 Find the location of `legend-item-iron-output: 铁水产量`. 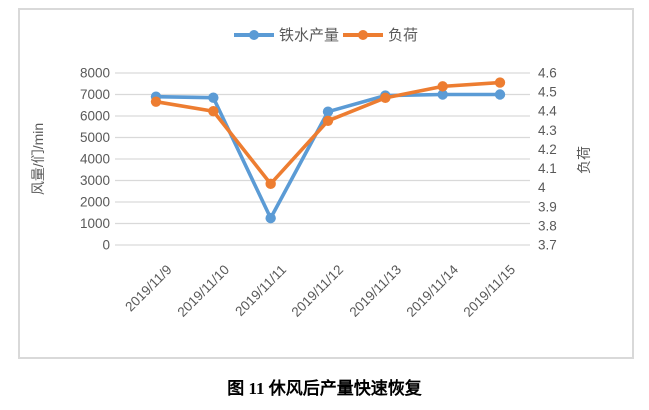

legend-item-iron-output: 铁水产量 is located at coordinates (286, 34).